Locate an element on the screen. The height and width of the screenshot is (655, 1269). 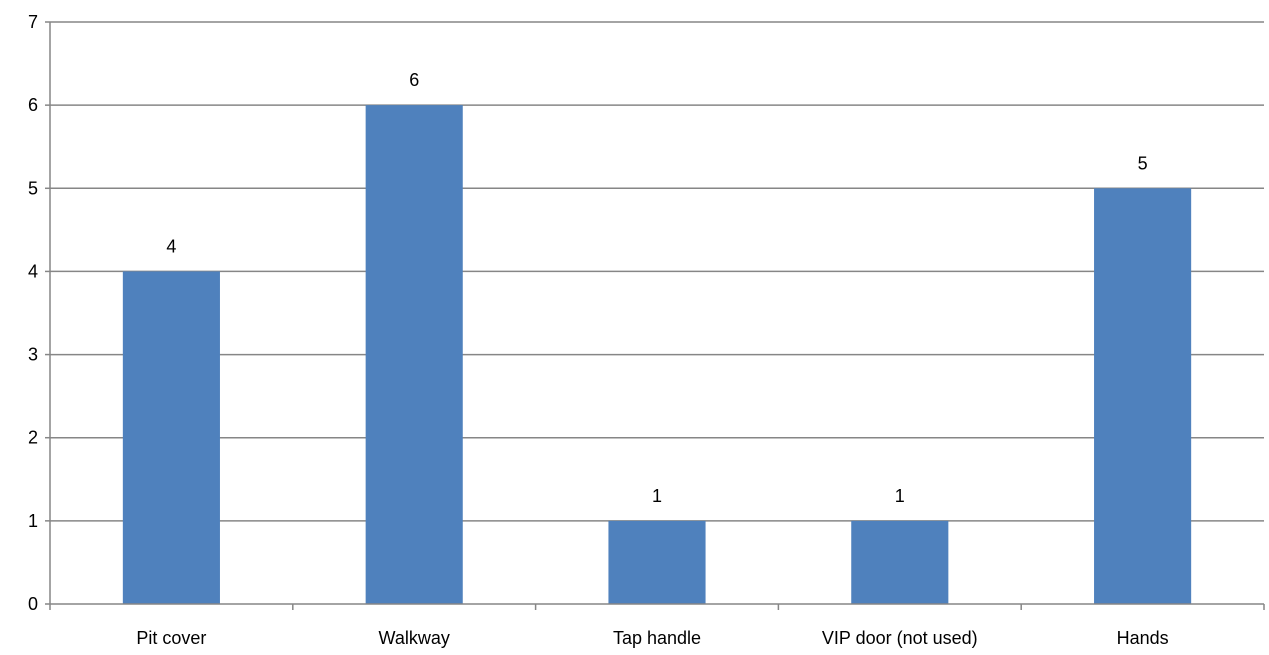
x-category-label: Pit cover is located at coordinates (171, 638).